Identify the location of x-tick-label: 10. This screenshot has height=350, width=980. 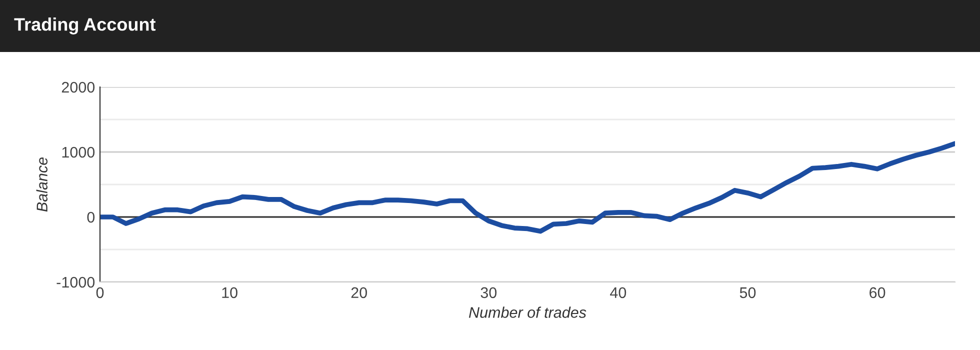
(230, 292).